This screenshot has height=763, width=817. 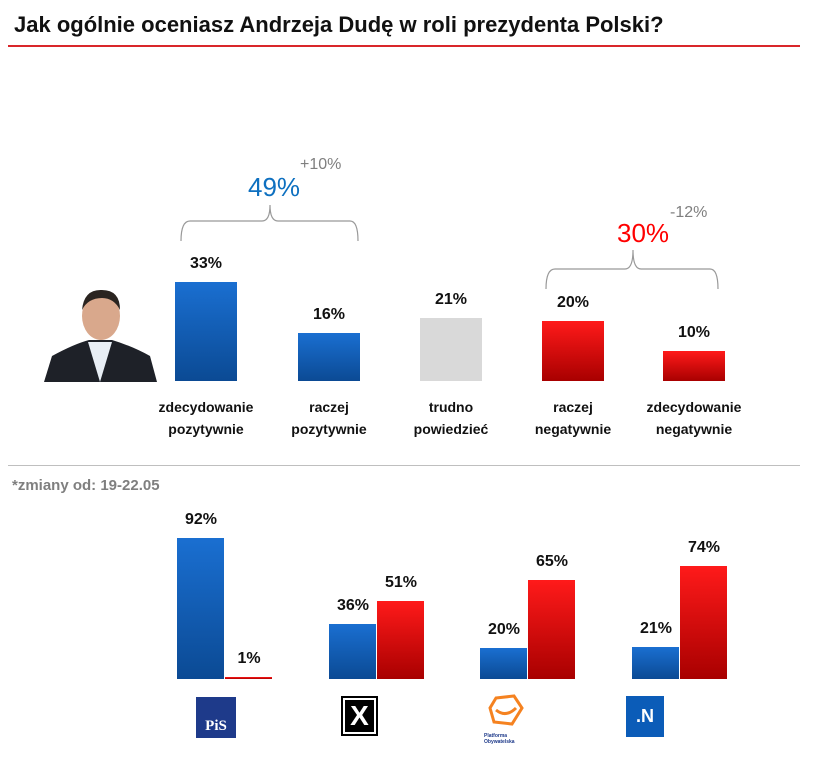 What do you see at coordinates (100, 335) in the screenshot?
I see `president-photo` at bounding box center [100, 335].